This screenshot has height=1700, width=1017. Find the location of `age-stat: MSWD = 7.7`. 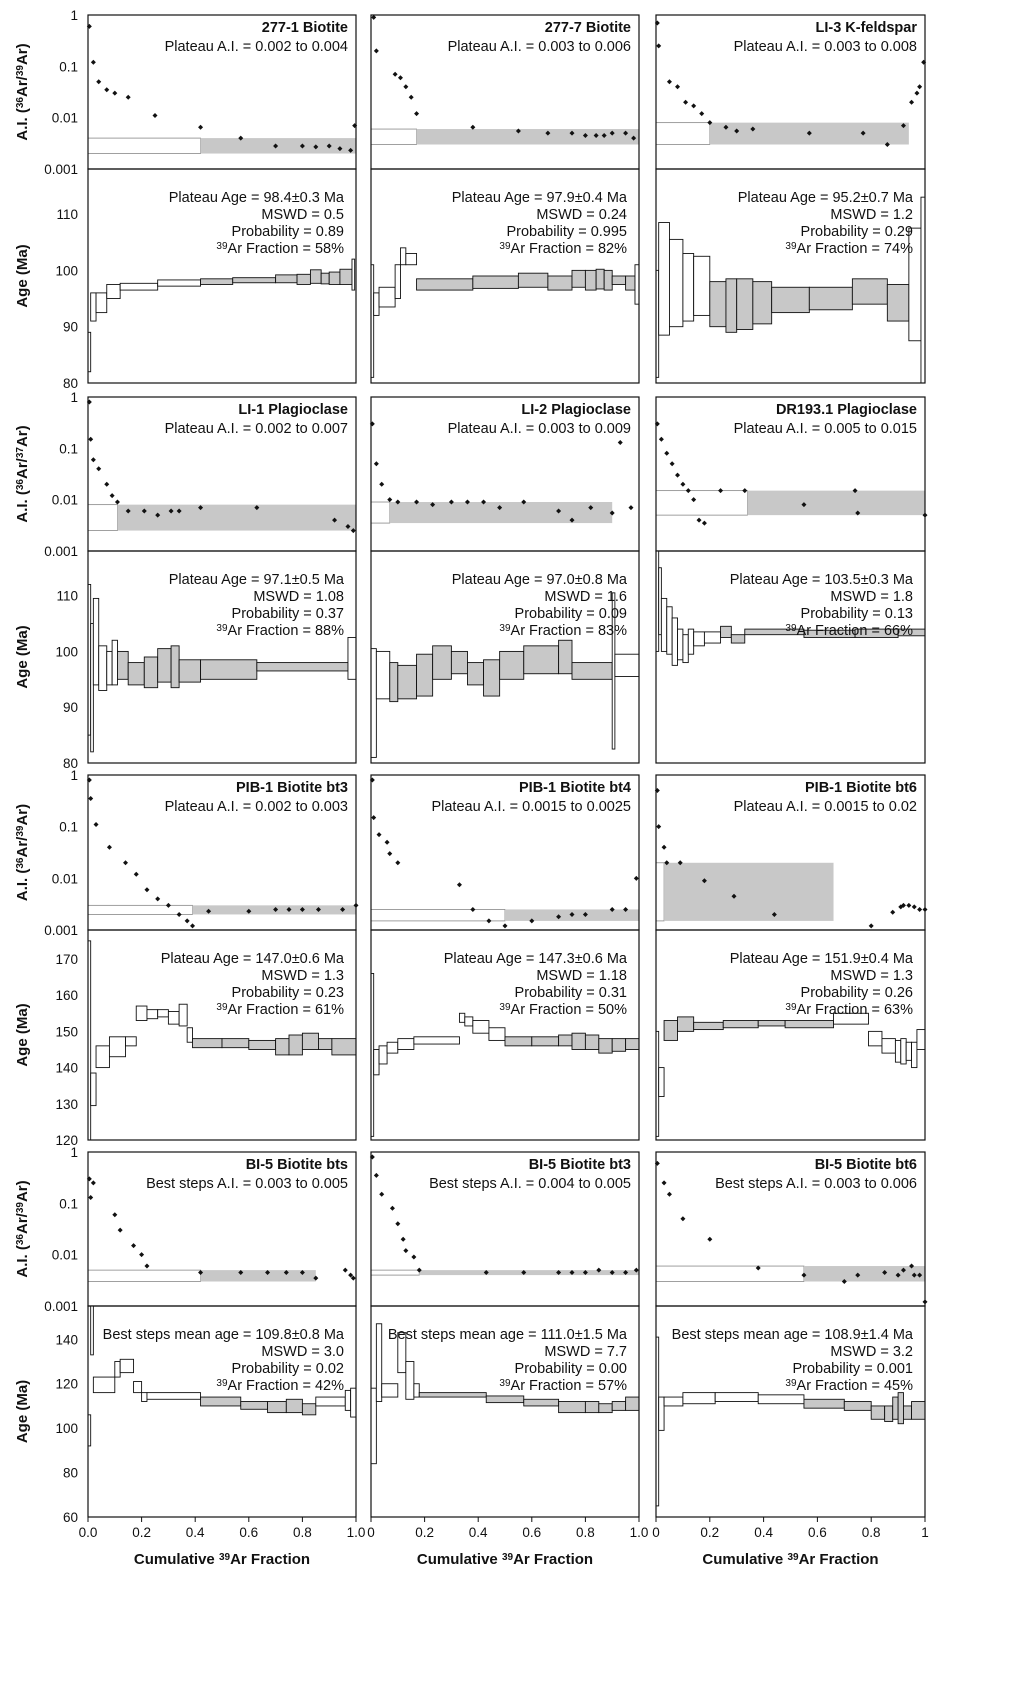

age-stat: MSWD = 7.7 is located at coordinates (585, 1352).